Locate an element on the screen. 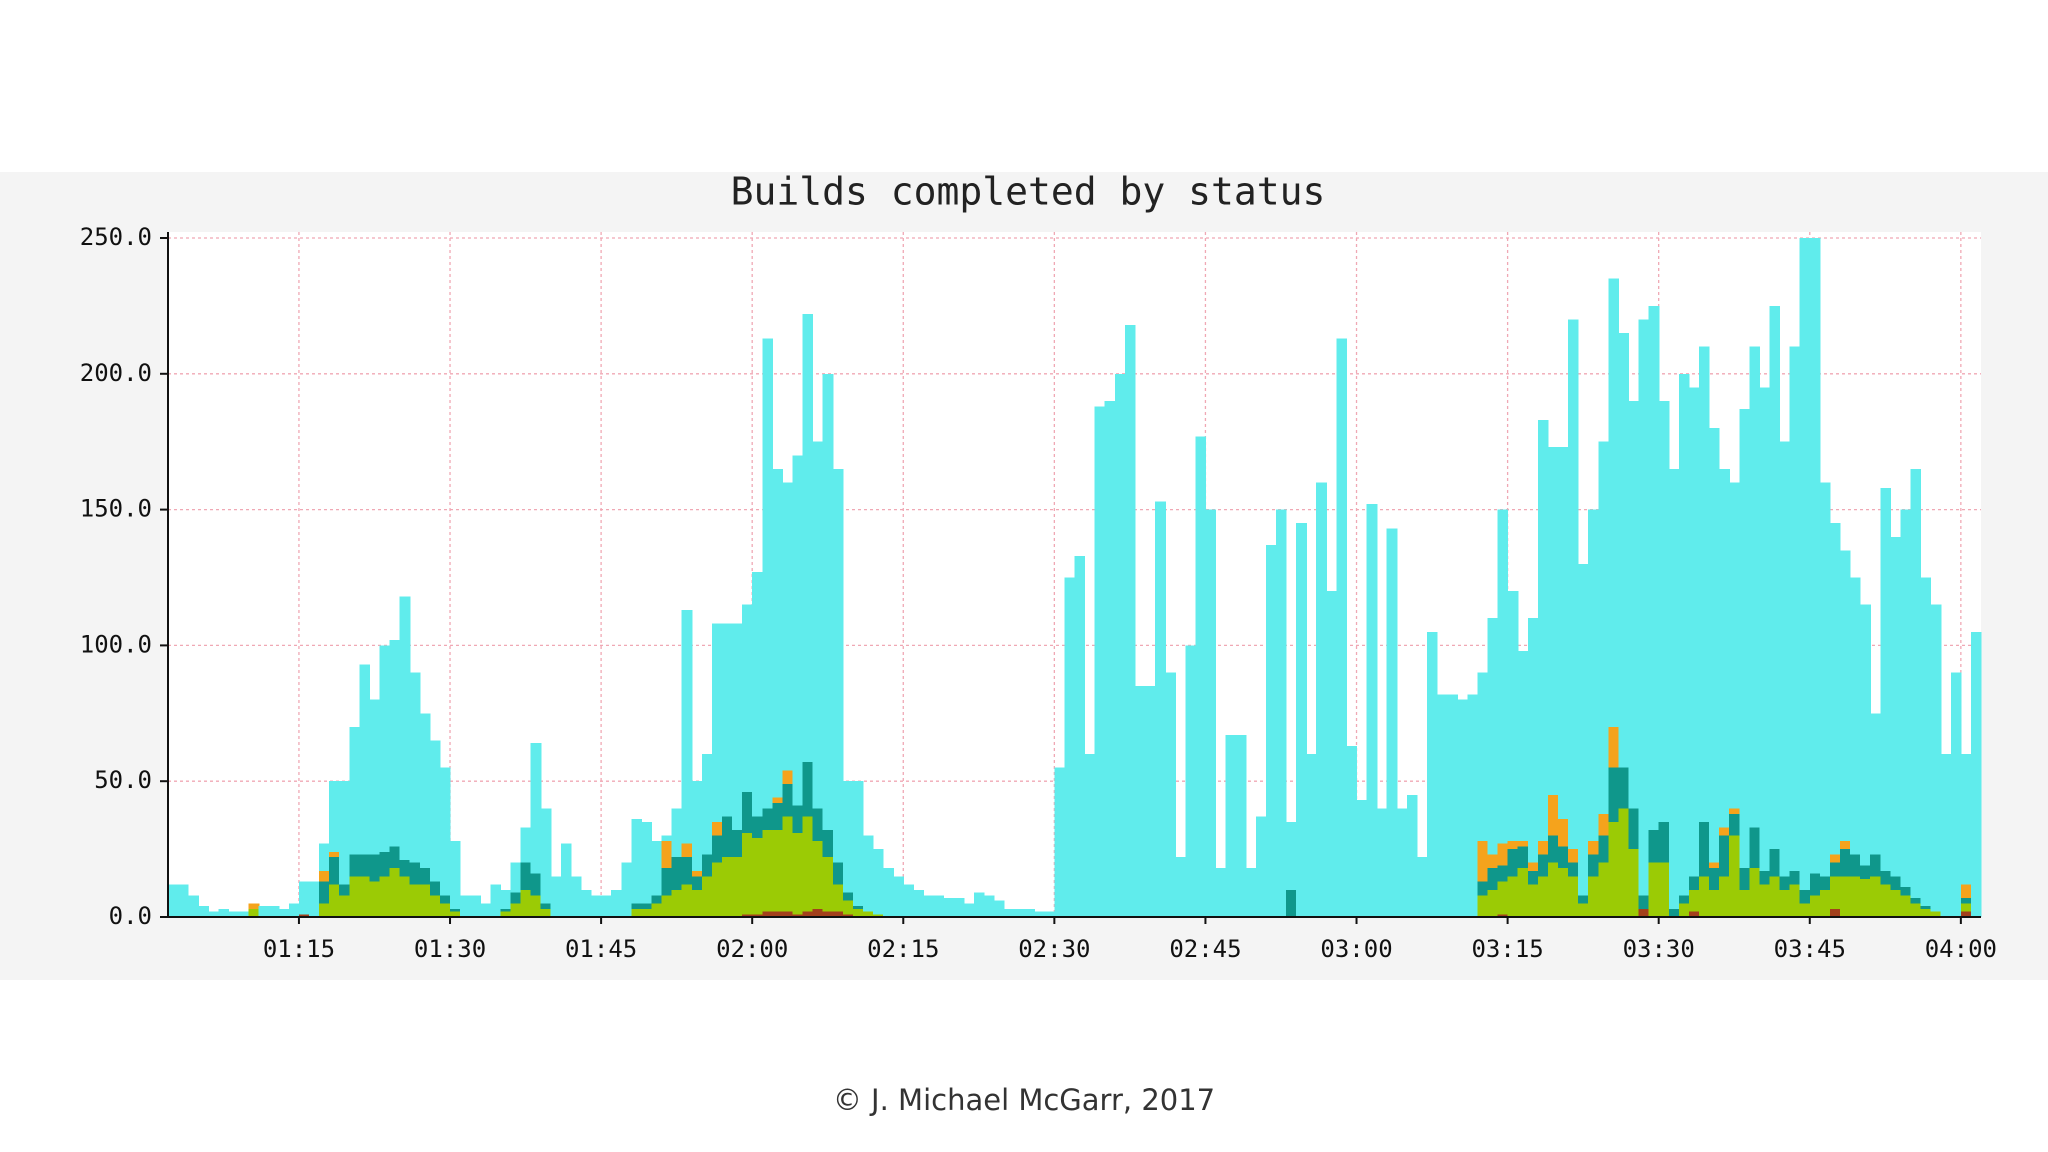 This screenshot has width=2048, height=1152. y-tick-label: 150.0 is located at coordinates (116, 509).